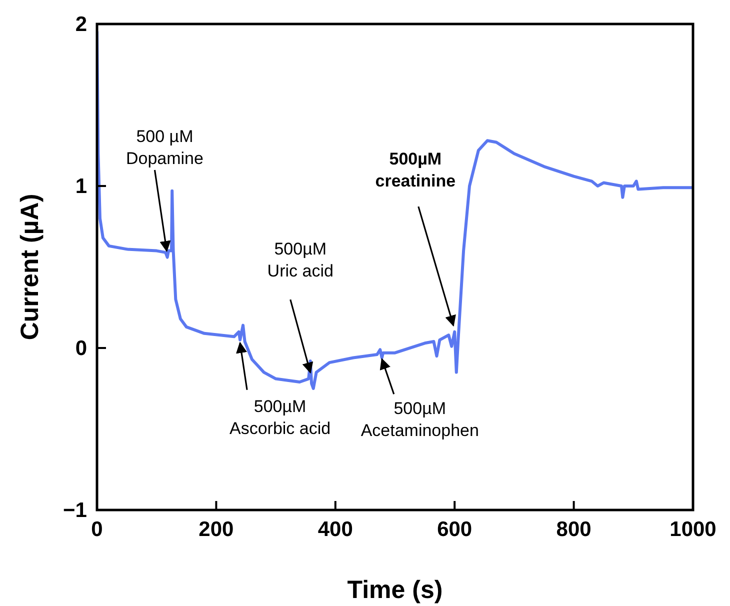  Describe the element at coordinates (165, 147) in the screenshot. I see `annotation: 500 µM Dopamine` at that location.